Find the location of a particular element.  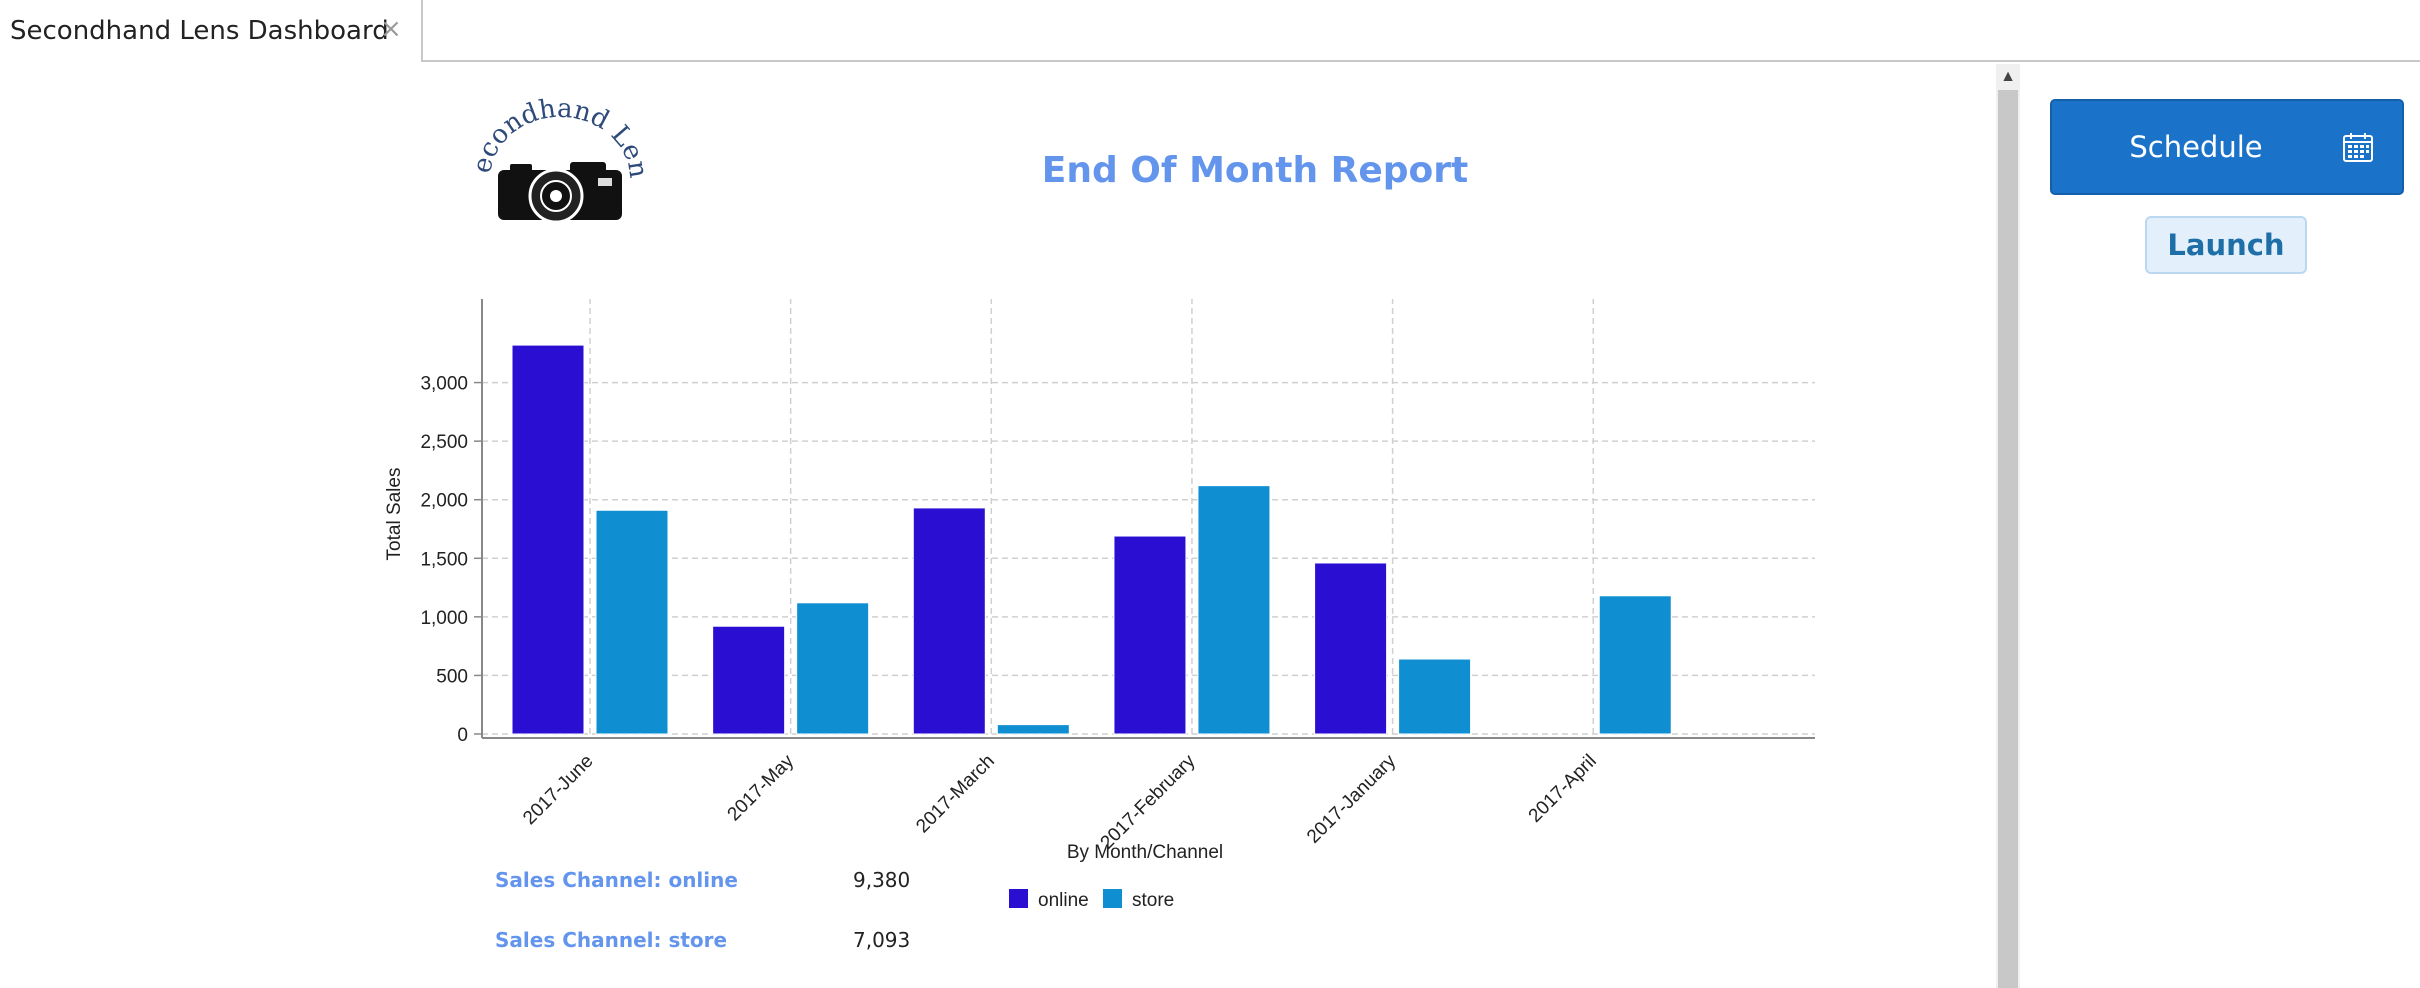

y-tick-label: 3,000 is located at coordinates (444, 384).